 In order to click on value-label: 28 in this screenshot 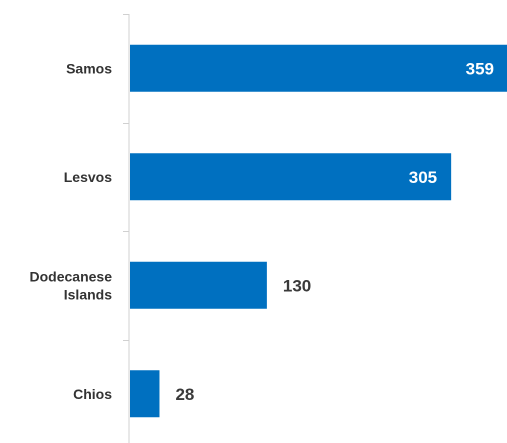, I will do `click(184, 394)`.